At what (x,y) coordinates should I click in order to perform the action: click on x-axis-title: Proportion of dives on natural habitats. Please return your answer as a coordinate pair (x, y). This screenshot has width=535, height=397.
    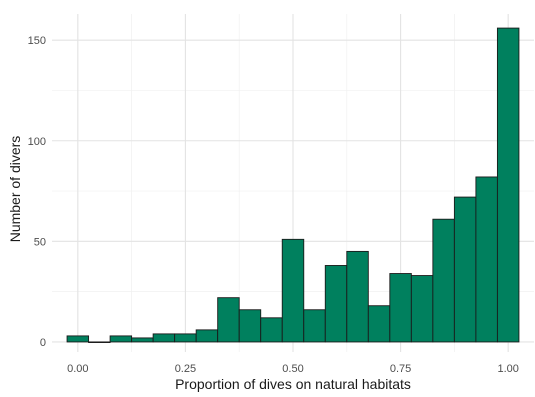
    Looking at the image, I should click on (293, 384).